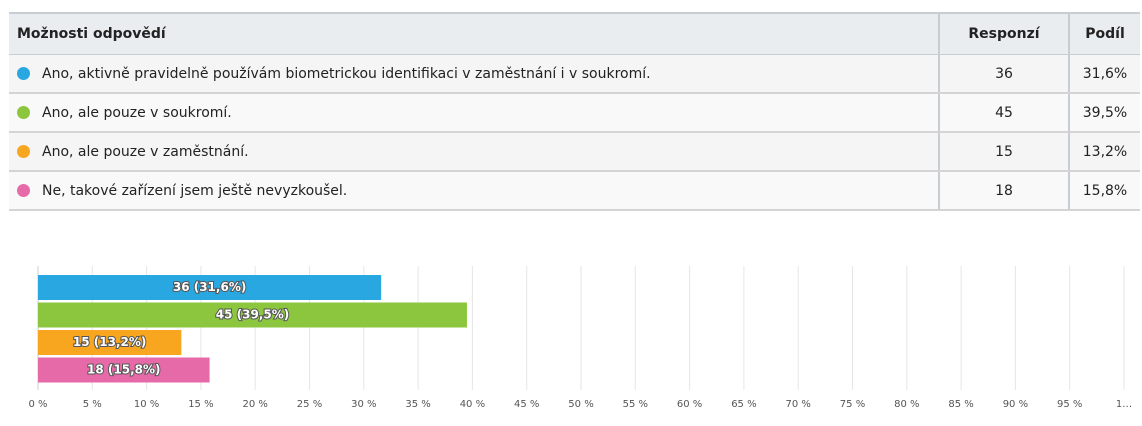  What do you see at coordinates (37, 404) in the screenshot?
I see `x-tick-label: 0 %` at bounding box center [37, 404].